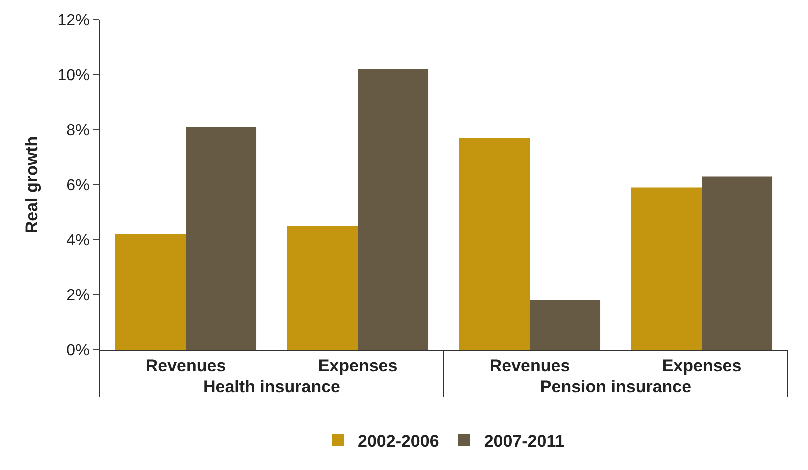  What do you see at coordinates (272, 386) in the screenshot?
I see `text: Health insurance` at bounding box center [272, 386].